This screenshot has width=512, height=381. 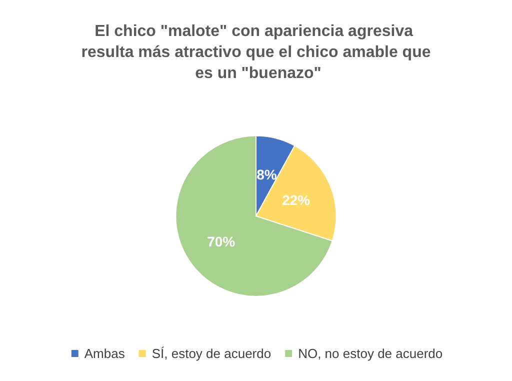 I want to click on legend-label: NO, no estoy de acuerdo, so click(x=370, y=353).